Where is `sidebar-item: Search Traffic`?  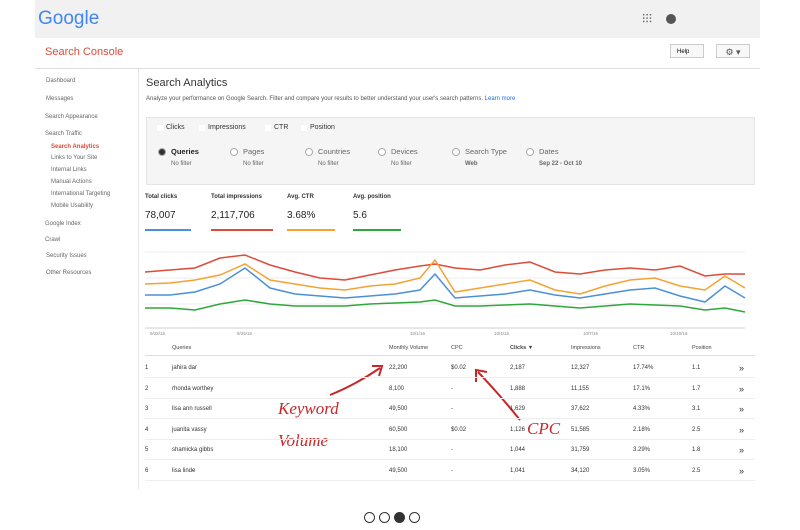 sidebar-item: Search Traffic is located at coordinates (63, 134).